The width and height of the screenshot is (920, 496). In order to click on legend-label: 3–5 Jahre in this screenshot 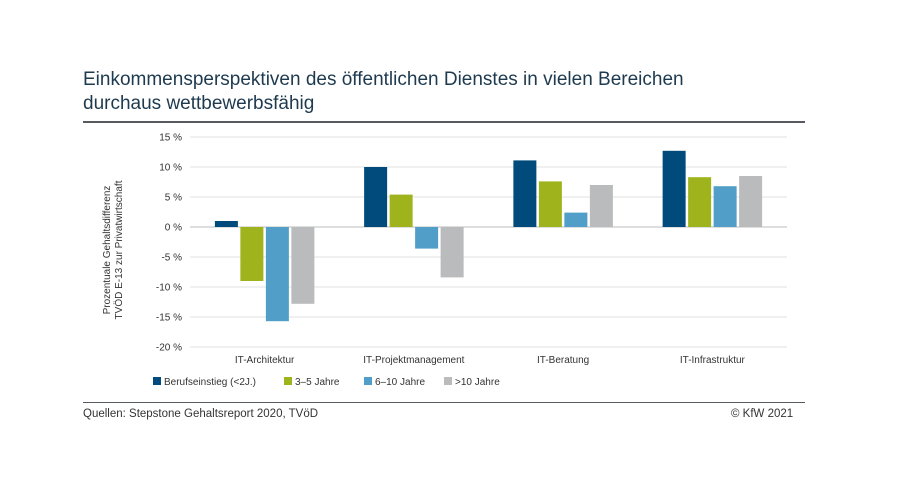, I will do `click(317, 382)`.